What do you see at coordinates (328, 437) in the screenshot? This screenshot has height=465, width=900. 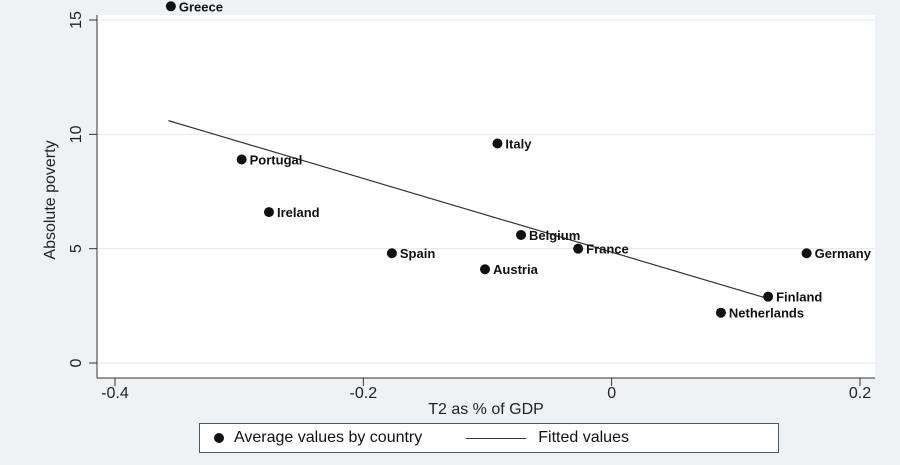 I see `legend-label-scatter: Average values by country` at bounding box center [328, 437].